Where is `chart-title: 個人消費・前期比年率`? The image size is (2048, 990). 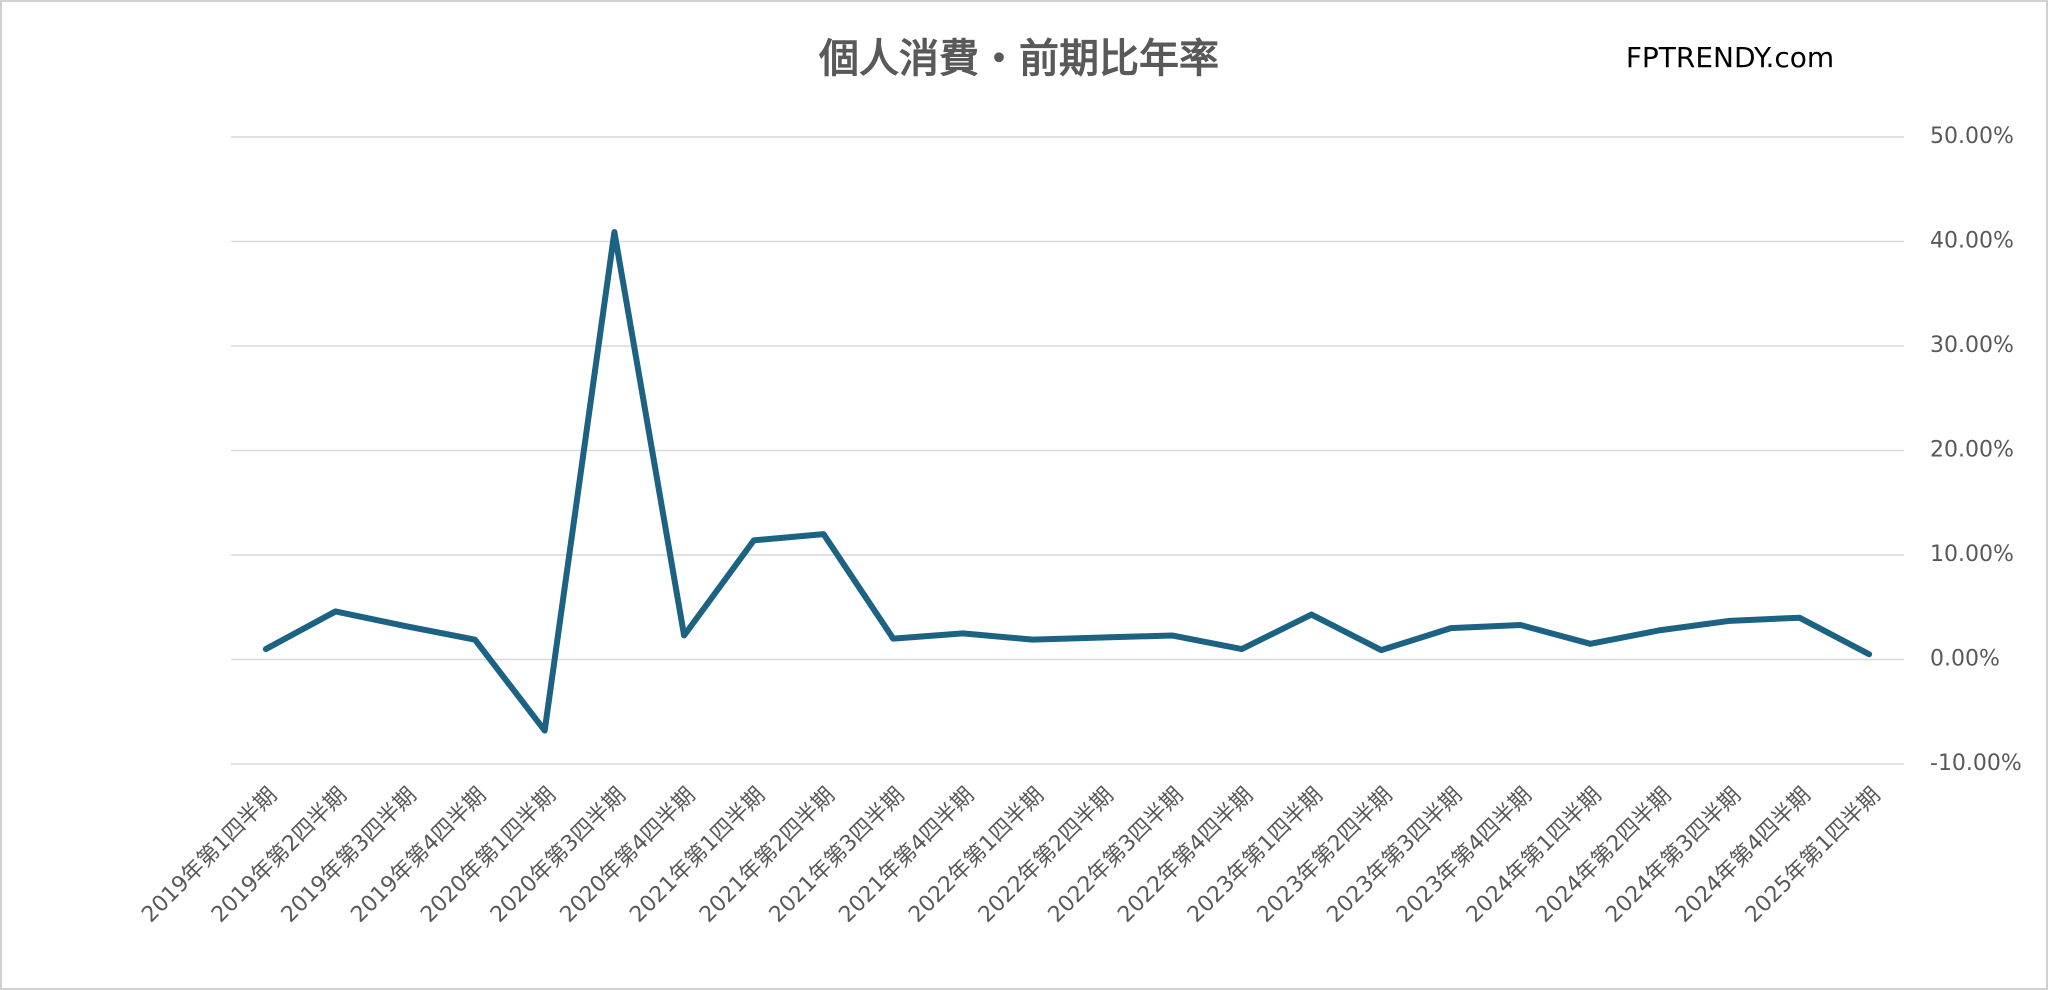
chart-title: 個人消費・前期比年率 is located at coordinates (1018, 59).